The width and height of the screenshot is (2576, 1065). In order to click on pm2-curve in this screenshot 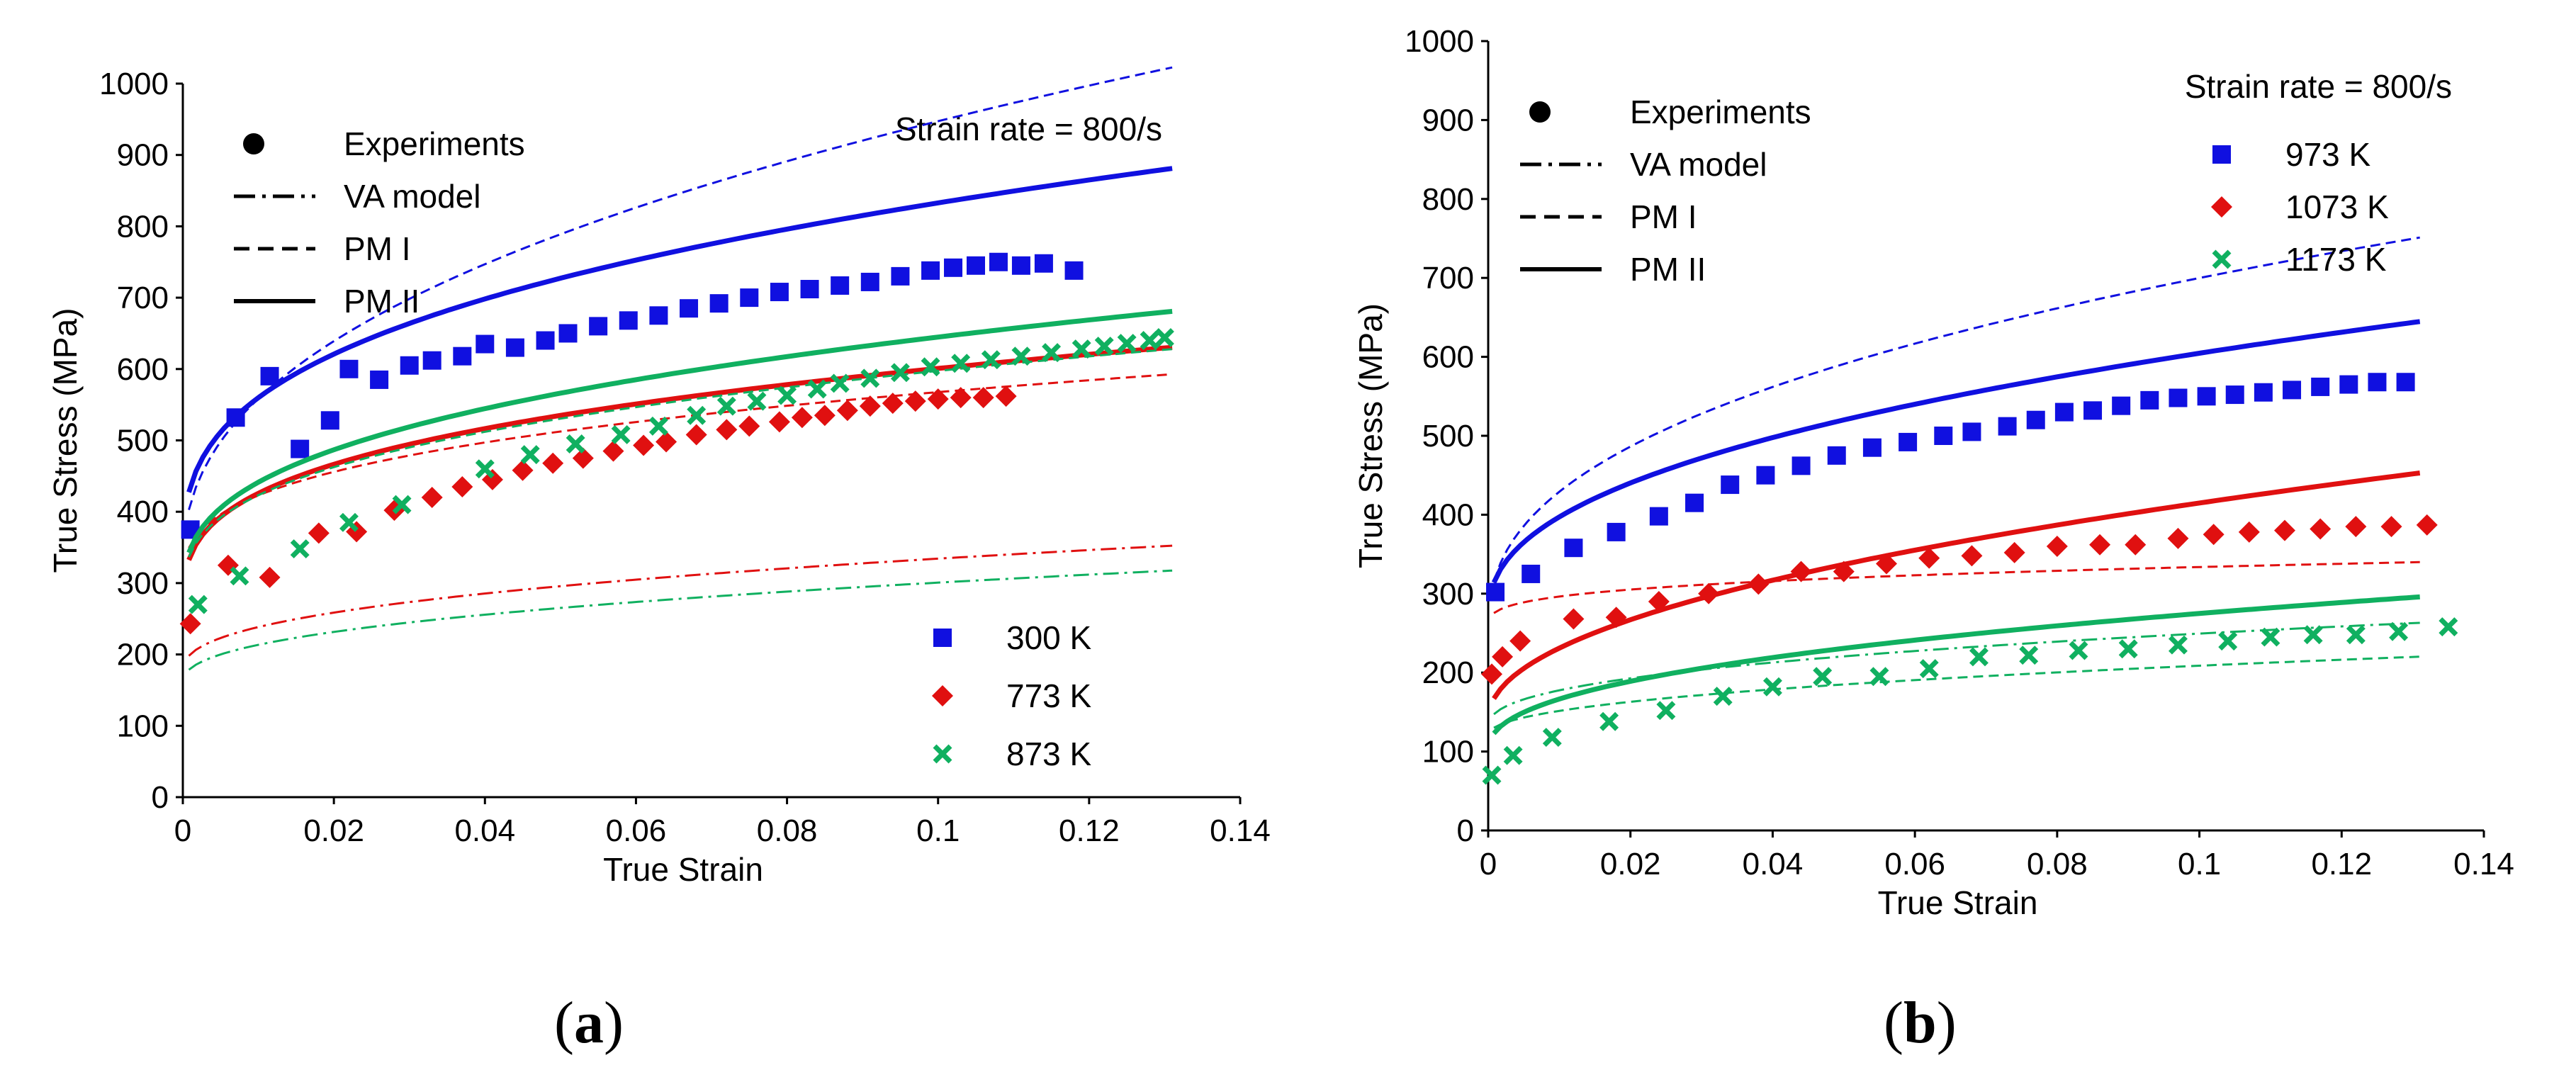, I will do `click(679, 431)`.